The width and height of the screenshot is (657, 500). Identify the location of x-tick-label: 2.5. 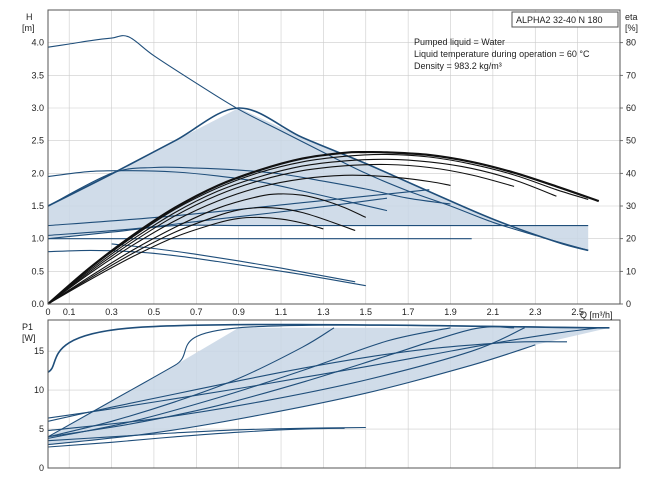
(577, 312).